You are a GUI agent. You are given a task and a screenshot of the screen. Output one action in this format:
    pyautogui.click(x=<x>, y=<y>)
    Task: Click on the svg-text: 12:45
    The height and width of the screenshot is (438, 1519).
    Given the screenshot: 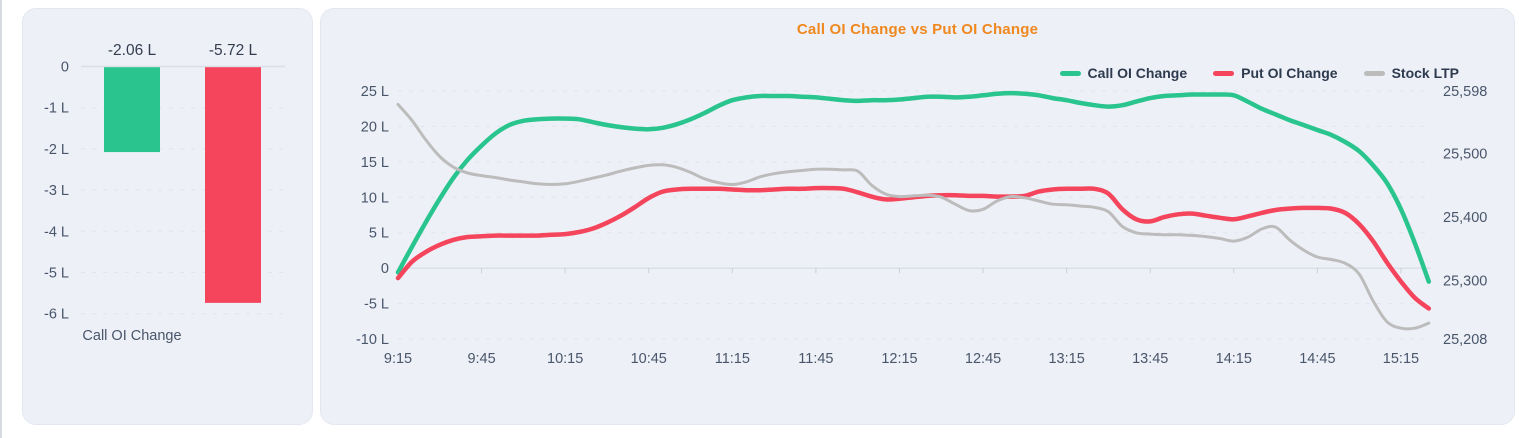 What is the action you would take?
    pyautogui.click(x=983, y=359)
    